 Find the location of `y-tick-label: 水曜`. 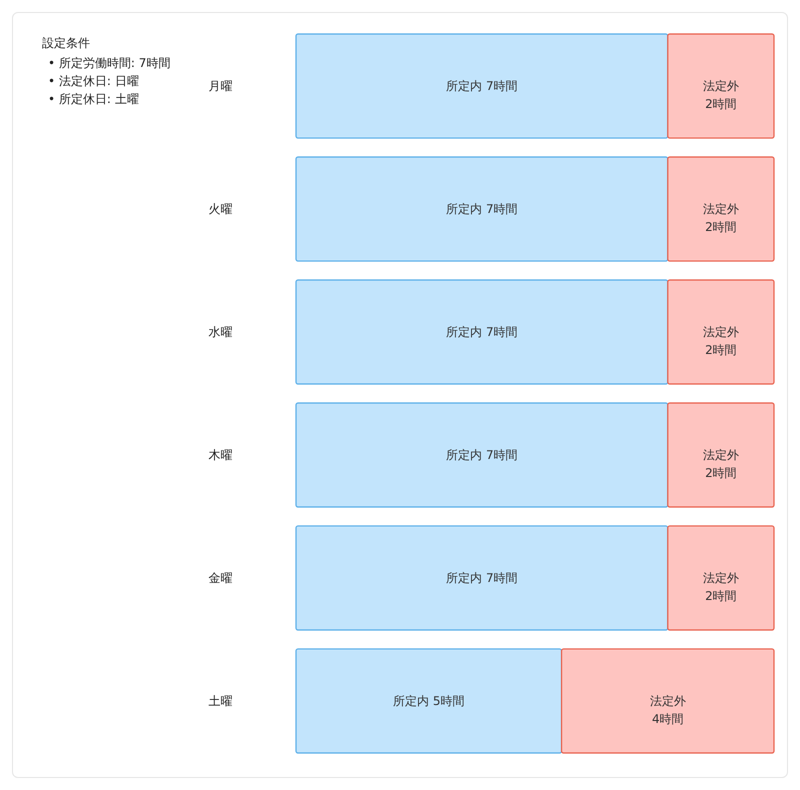

y-tick-label: 水曜 is located at coordinates (220, 332).